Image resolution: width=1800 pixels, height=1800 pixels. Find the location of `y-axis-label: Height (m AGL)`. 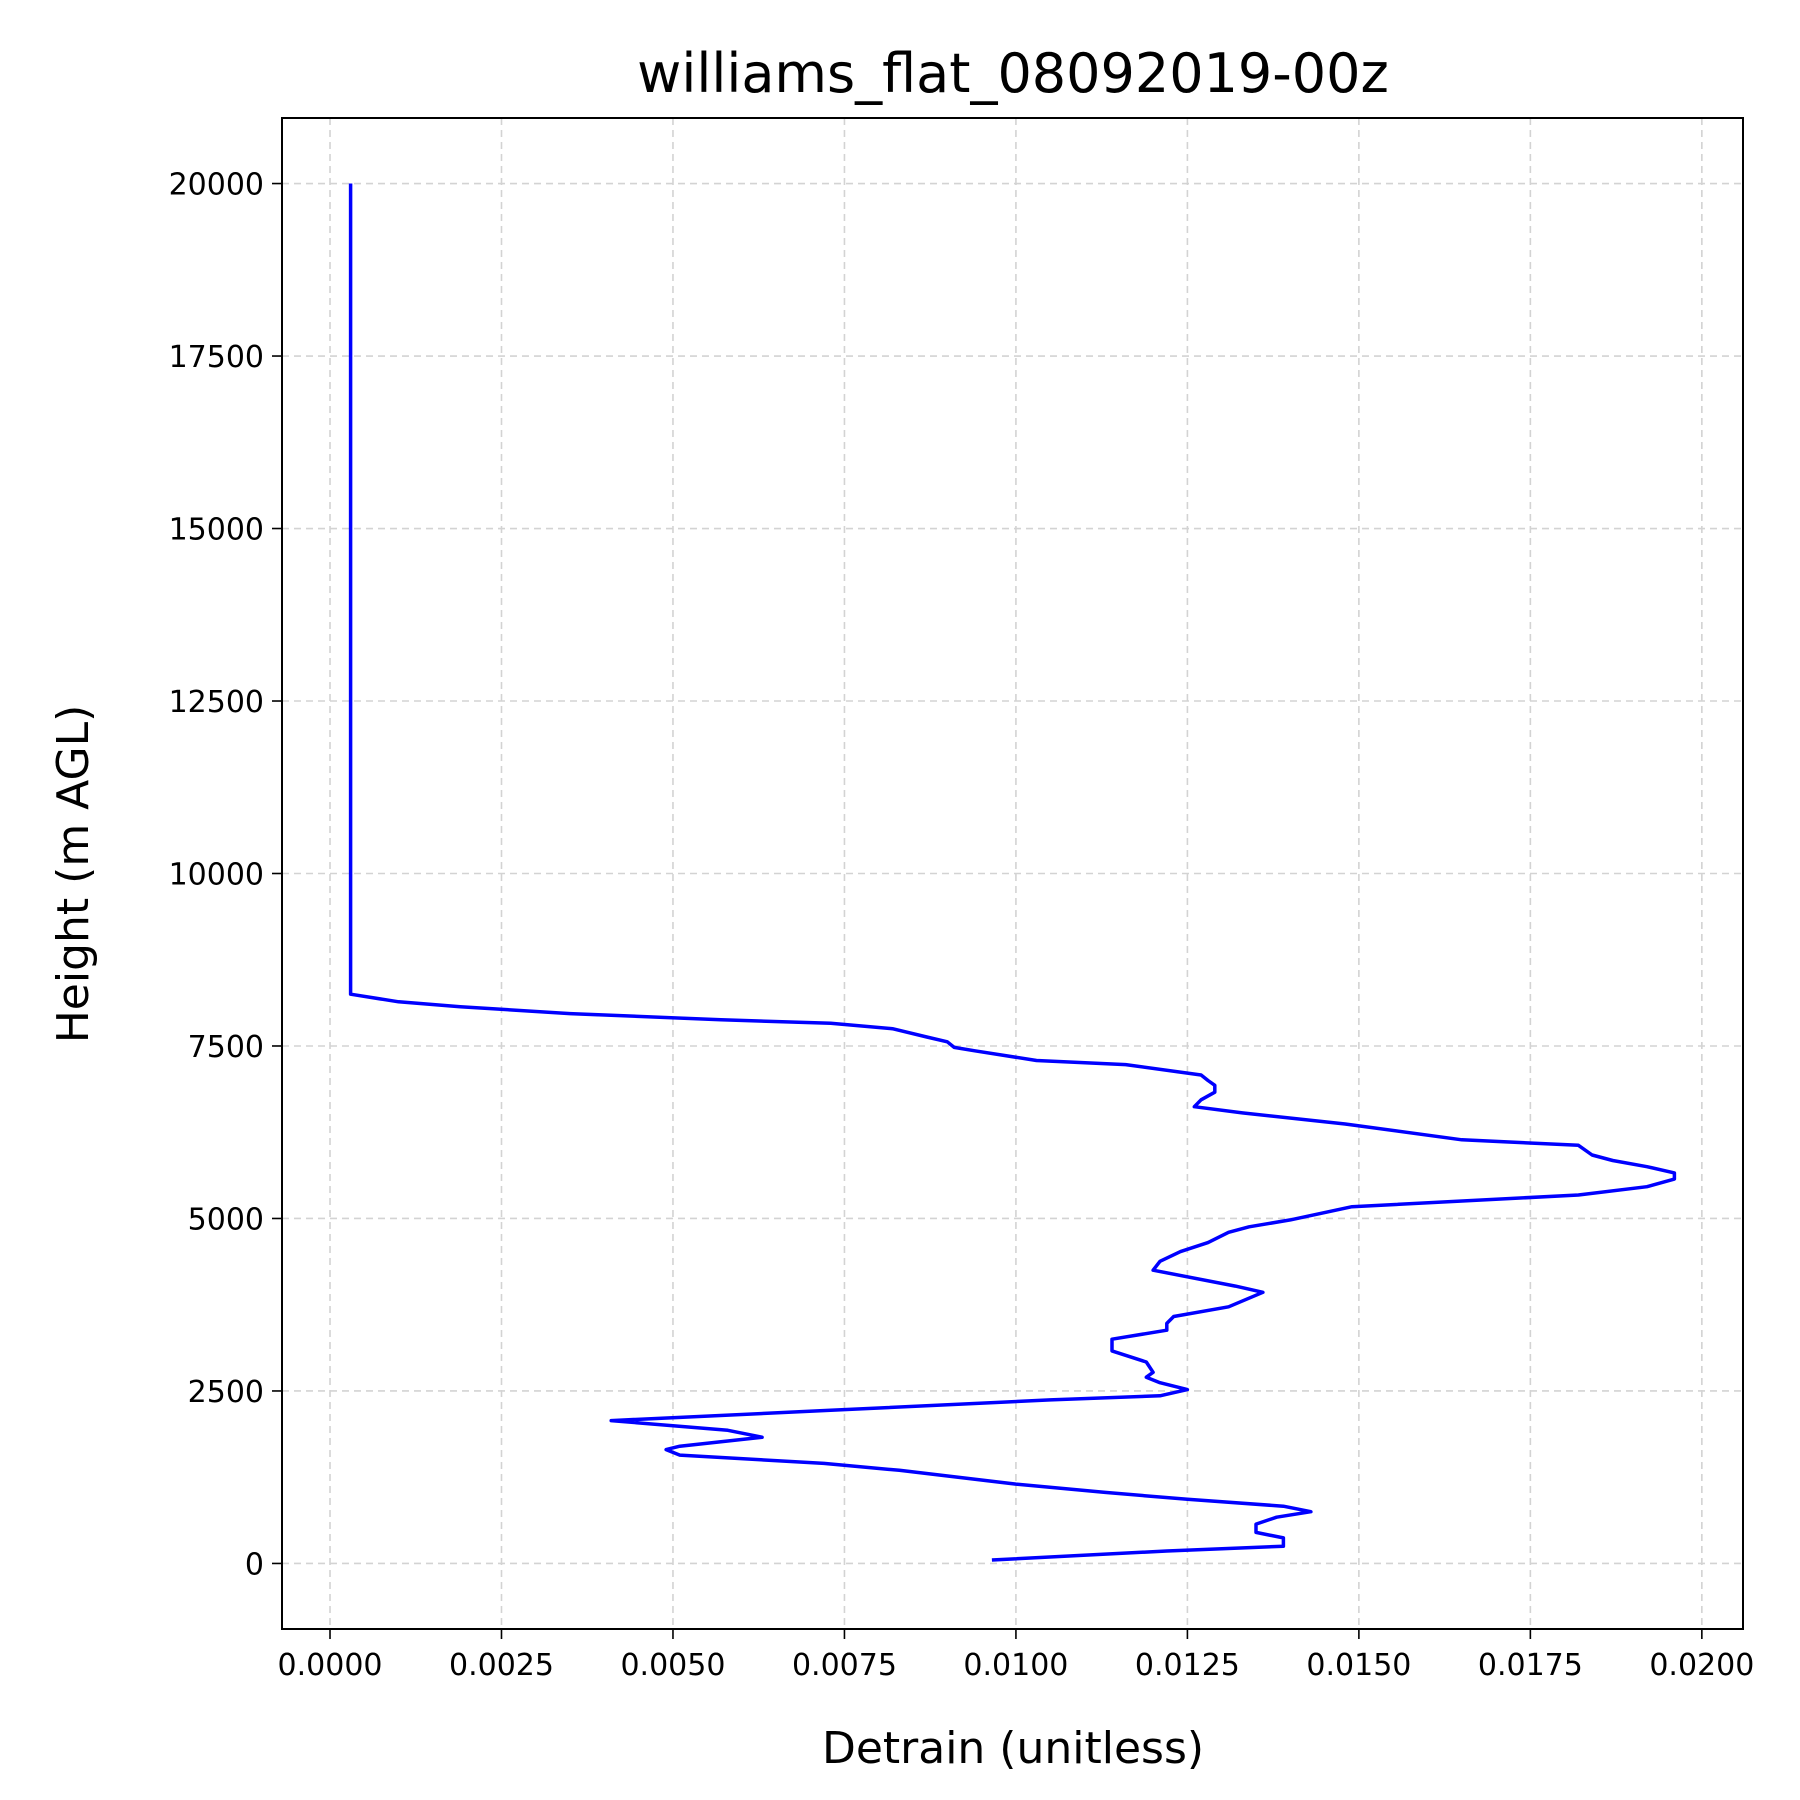

y-axis-label: Height (m AGL) is located at coordinates (73, 874).